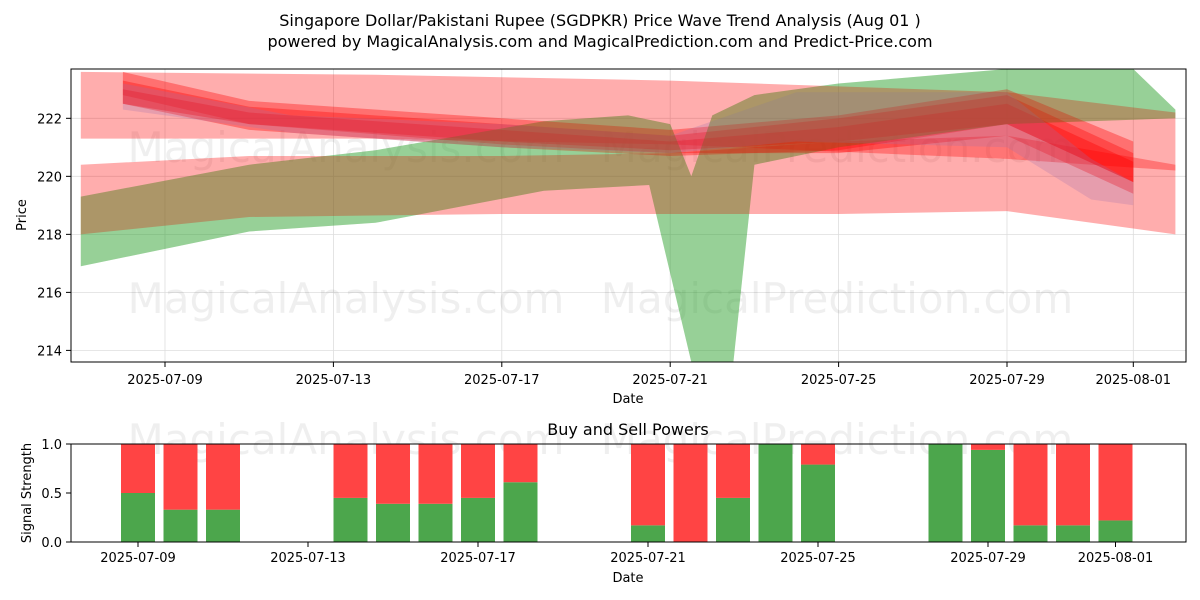 This screenshot has height=600, width=1200. Describe the element at coordinates (1116, 558) in the screenshot. I see `signal-x-tick-label: 2025-08-01` at that location.